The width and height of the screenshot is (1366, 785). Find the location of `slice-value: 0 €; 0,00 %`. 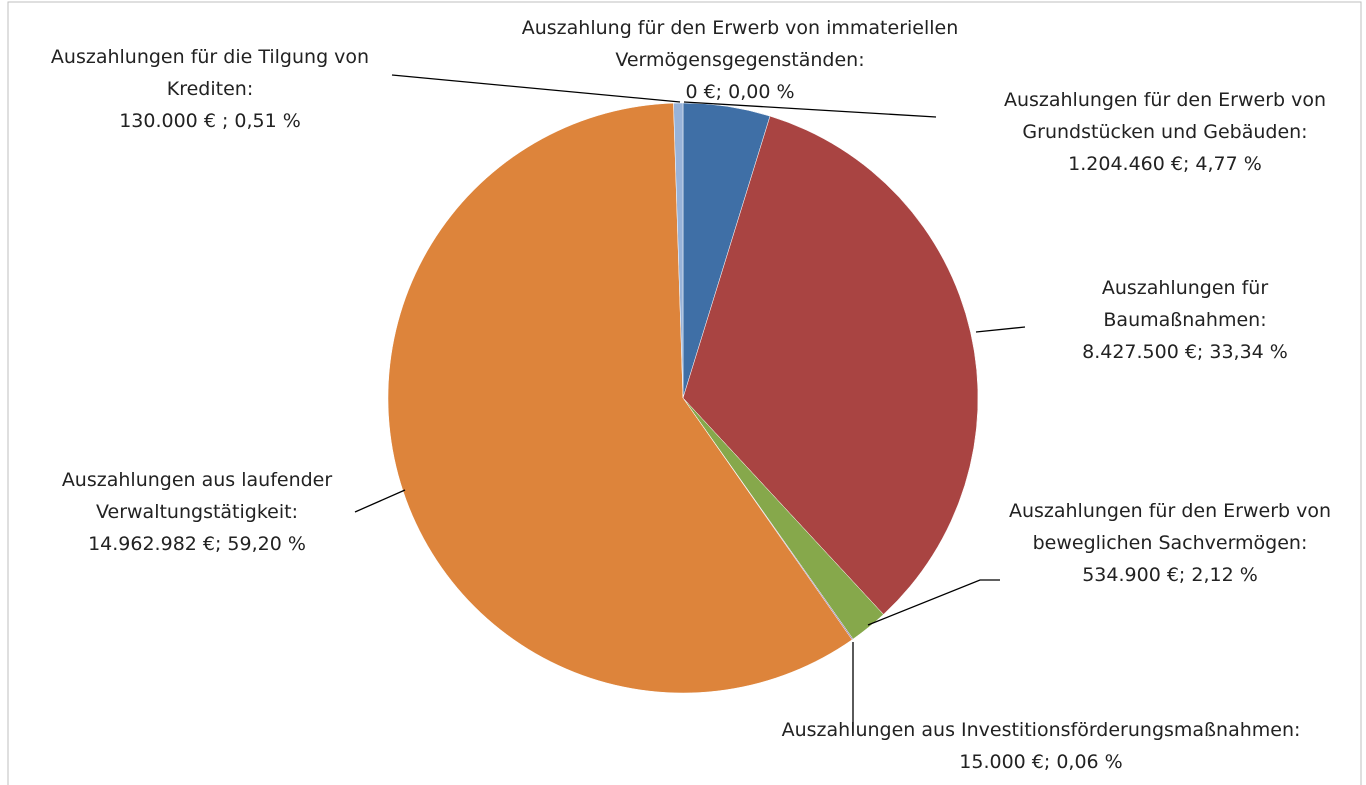

slice-value: 0 €; 0,00 % is located at coordinates (740, 92).